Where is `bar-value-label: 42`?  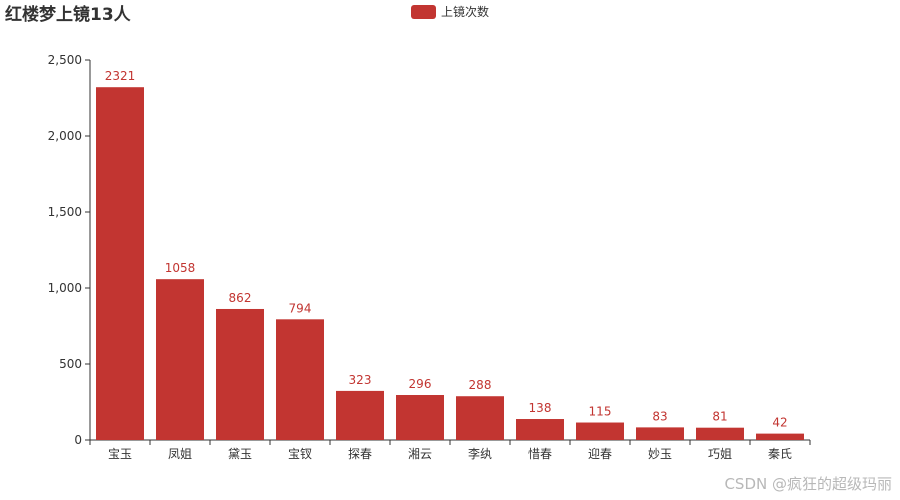 bar-value-label: 42 is located at coordinates (779, 423).